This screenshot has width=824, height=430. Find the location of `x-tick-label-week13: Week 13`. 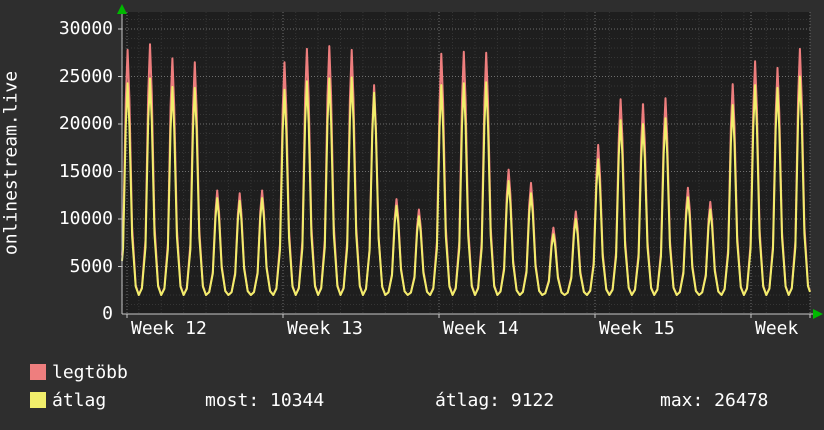

x-tick-label-week13: Week 13 is located at coordinates (325, 328).